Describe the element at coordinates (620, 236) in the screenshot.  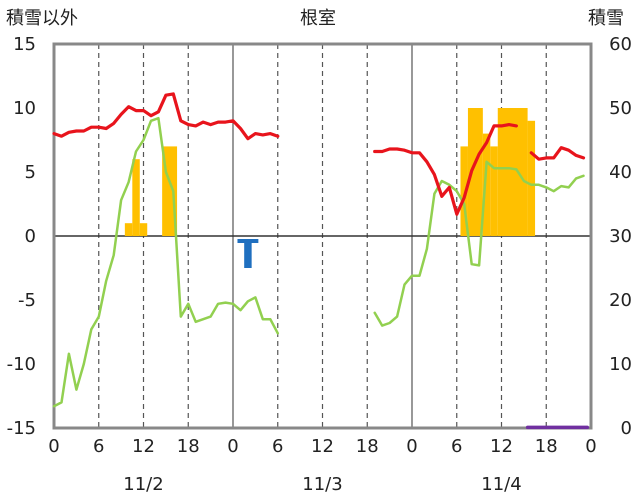
I see `right-tick-label: 30` at that location.